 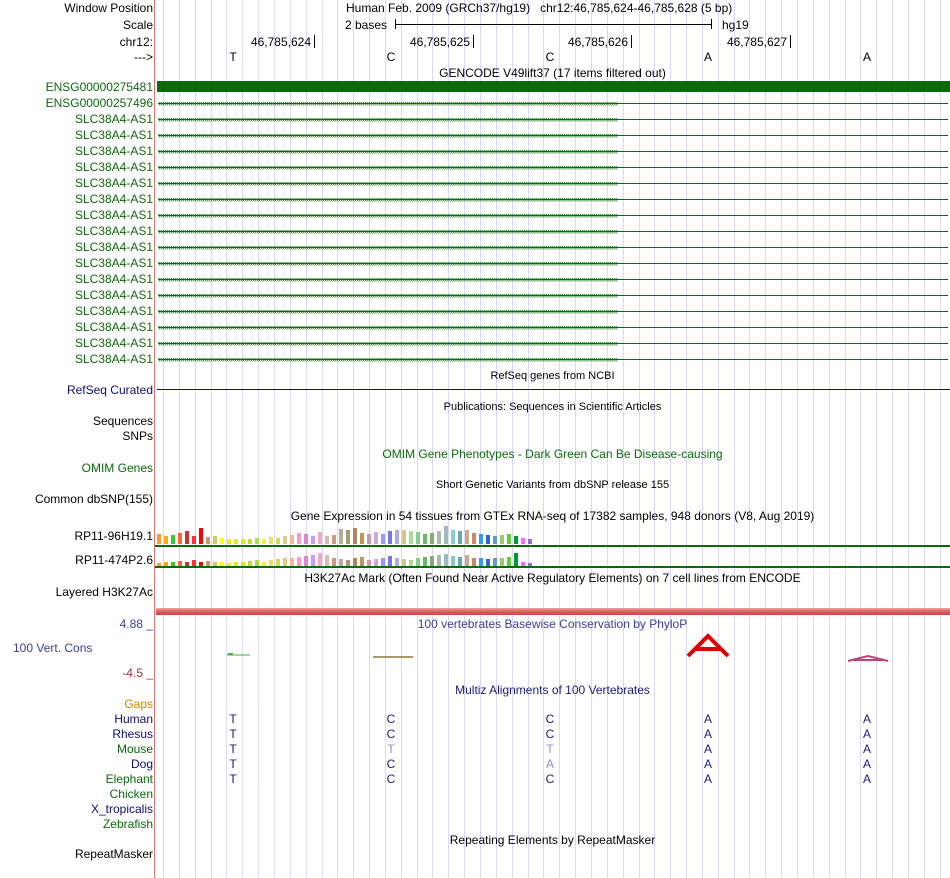 I want to click on phylop-plot, so click(x=552, y=650).